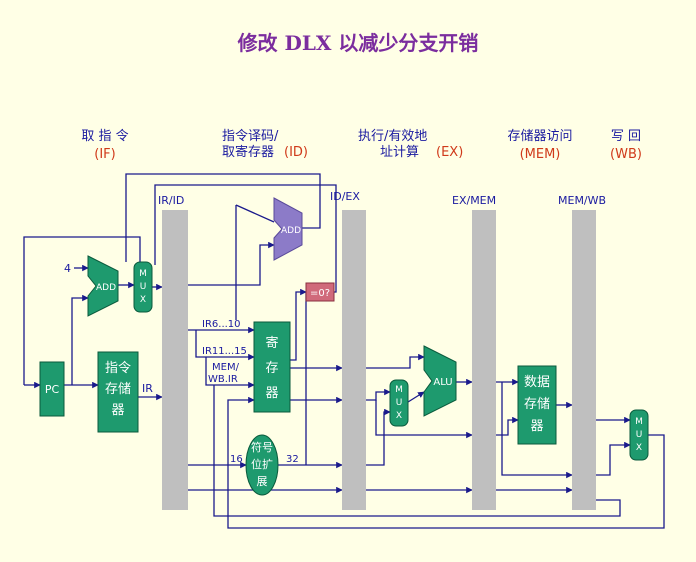 This screenshot has height=562, width=696. What do you see at coordinates (582, 200) in the screenshot?
I see `label-mem-wb: MEM/WB` at bounding box center [582, 200].